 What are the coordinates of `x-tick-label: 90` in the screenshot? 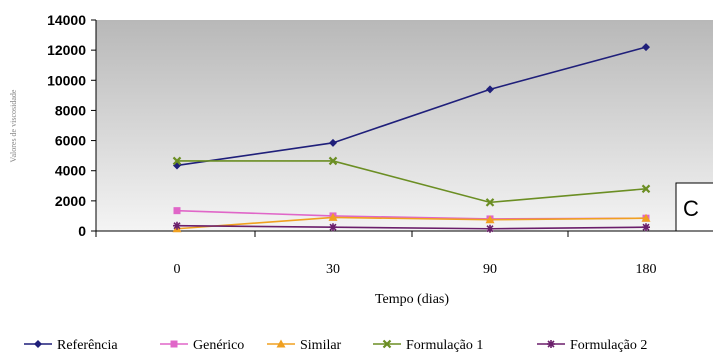 It's located at (490, 269).